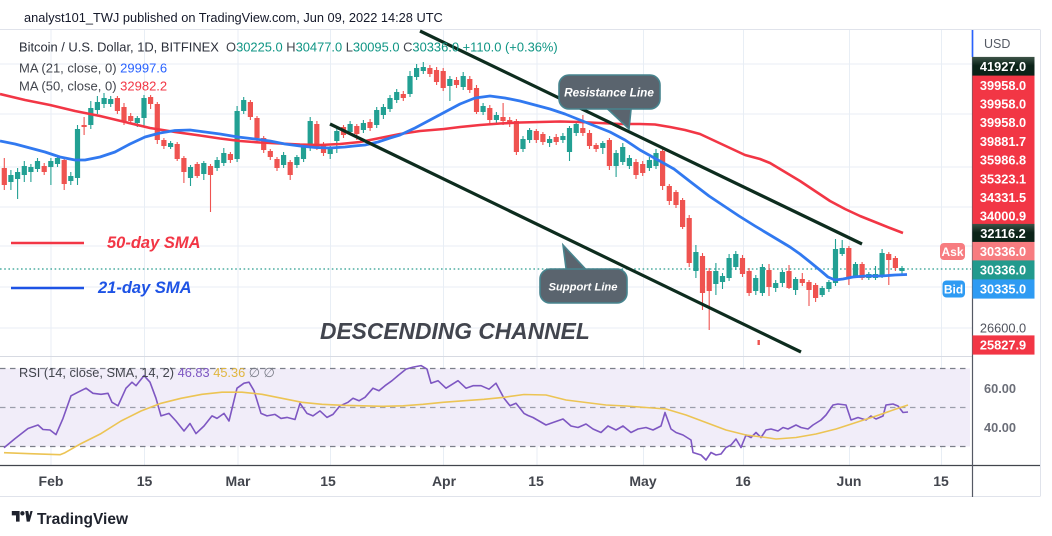 This screenshot has height=536, width=1052. Describe the element at coordinates (1003, 233) in the screenshot. I see `svg-text: 32116.2` at that location.